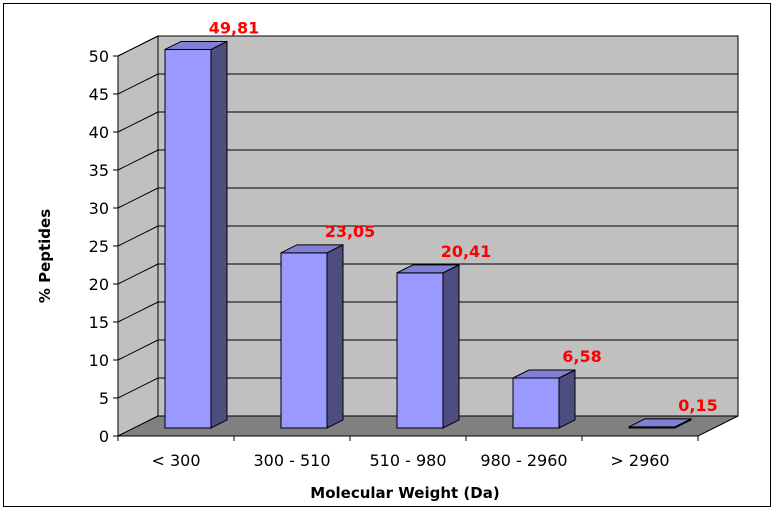  Describe the element at coordinates (99, 360) in the screenshot. I see `y-tick-label: 10` at that location.